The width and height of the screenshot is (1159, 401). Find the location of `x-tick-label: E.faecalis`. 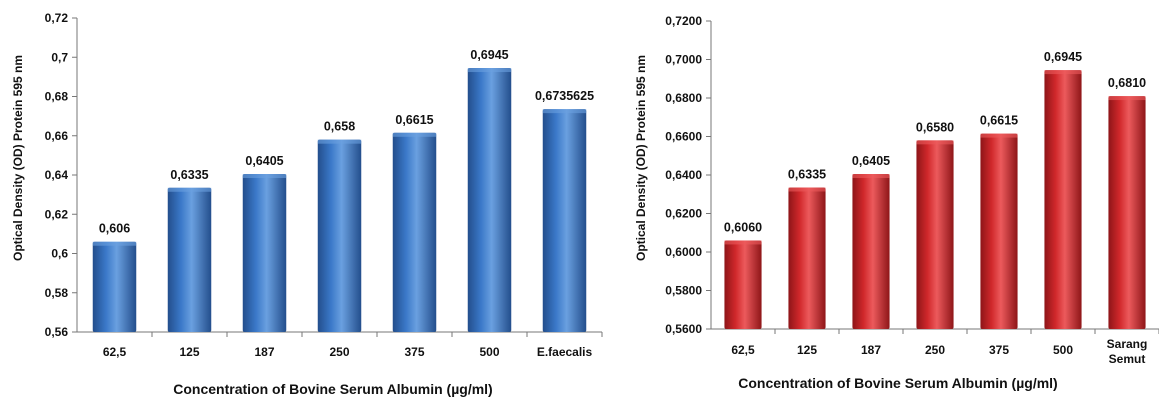

x-tick-label: E.faecalis is located at coordinates (565, 352).